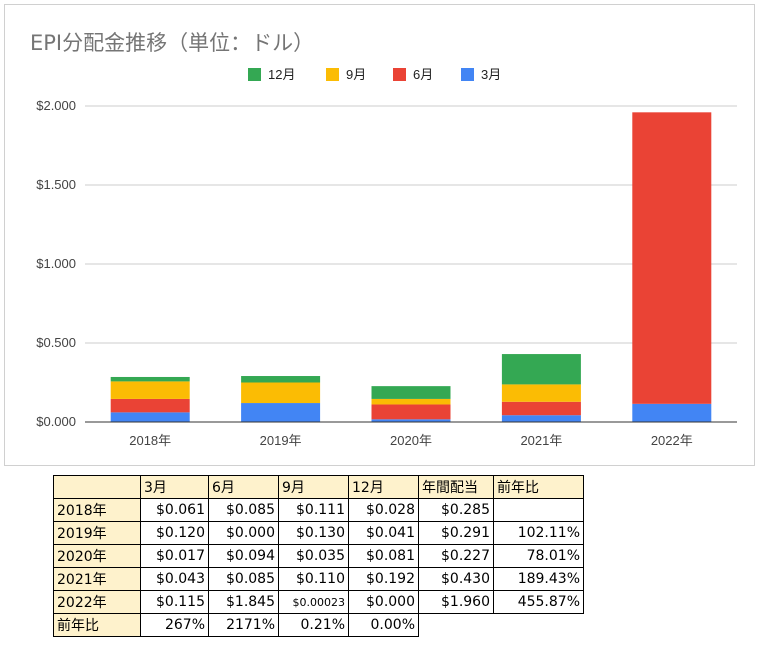 Image resolution: width=760 pixels, height=664 pixels. I want to click on row-header-cell: 2018年, so click(97, 510).